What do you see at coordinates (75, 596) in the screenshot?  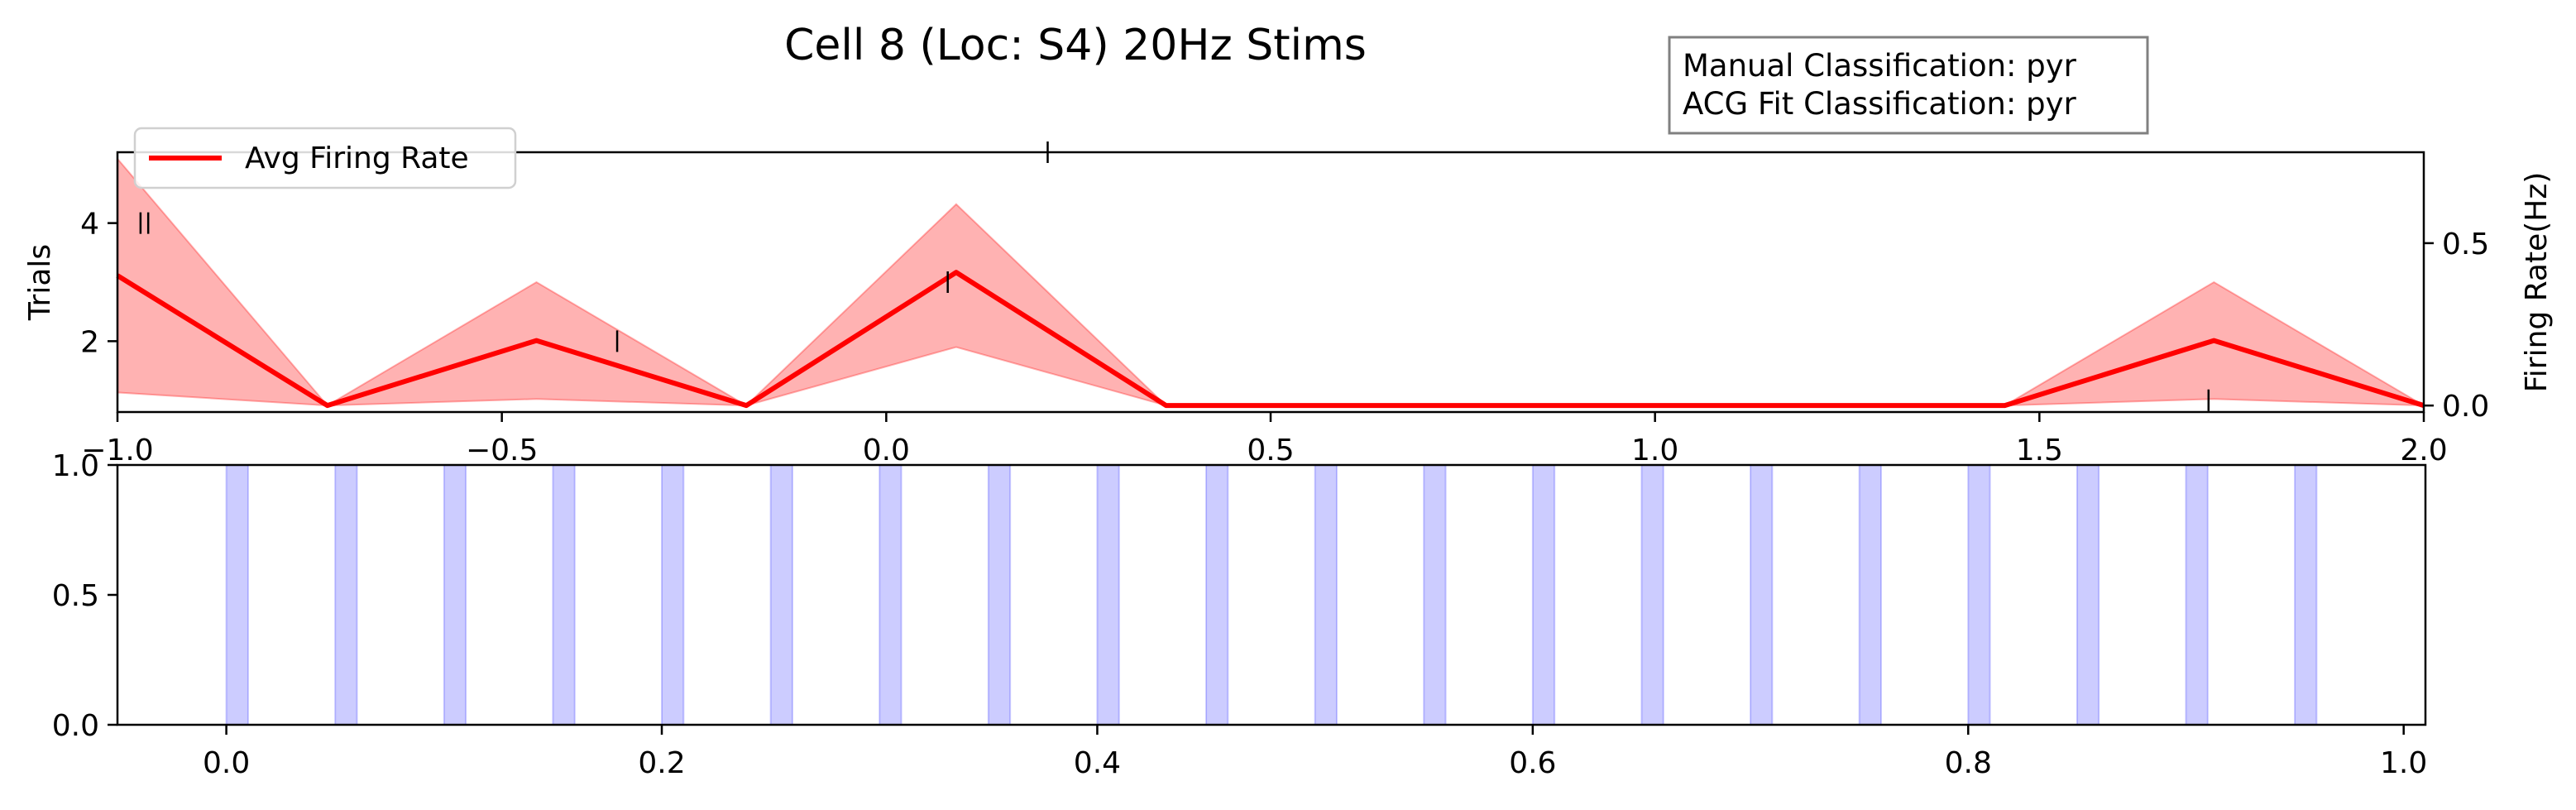 I see `bottom-y-tick-label: 0.5` at bounding box center [75, 596].